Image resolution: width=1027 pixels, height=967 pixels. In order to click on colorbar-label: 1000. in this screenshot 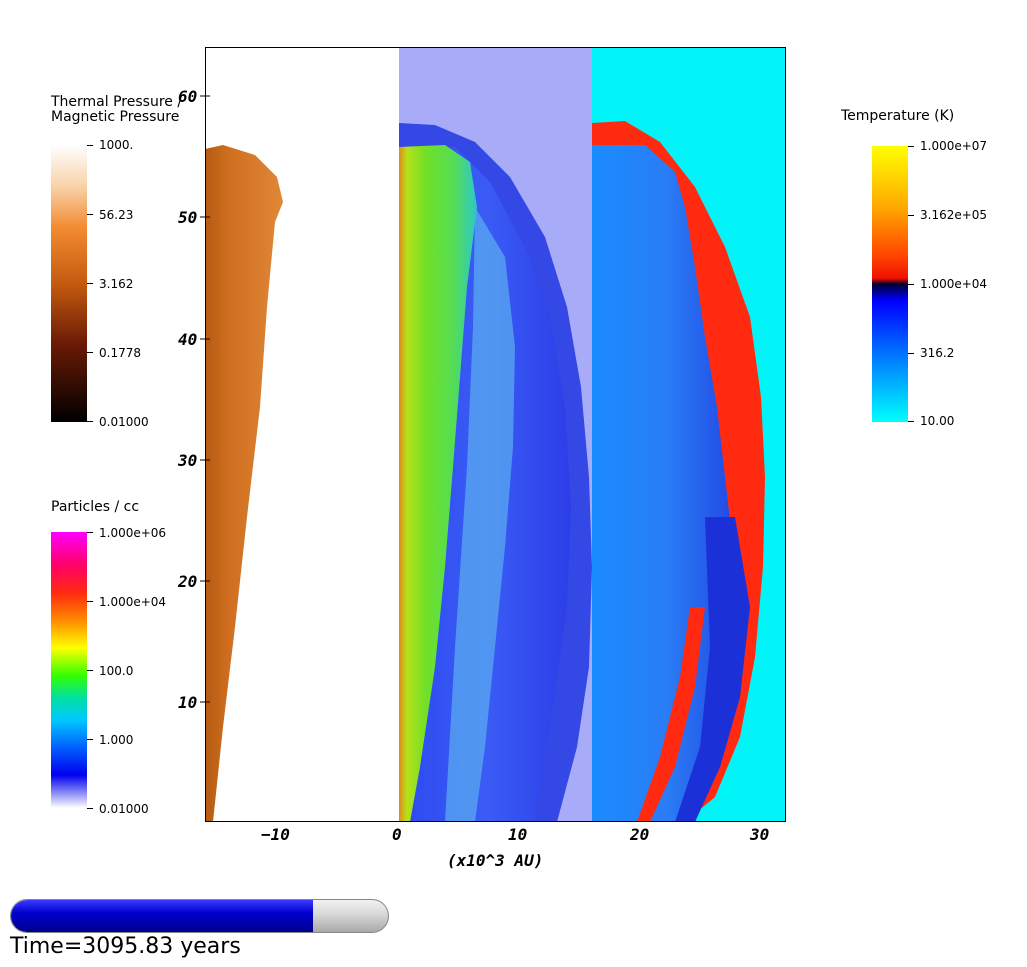, I will do `click(116, 145)`.